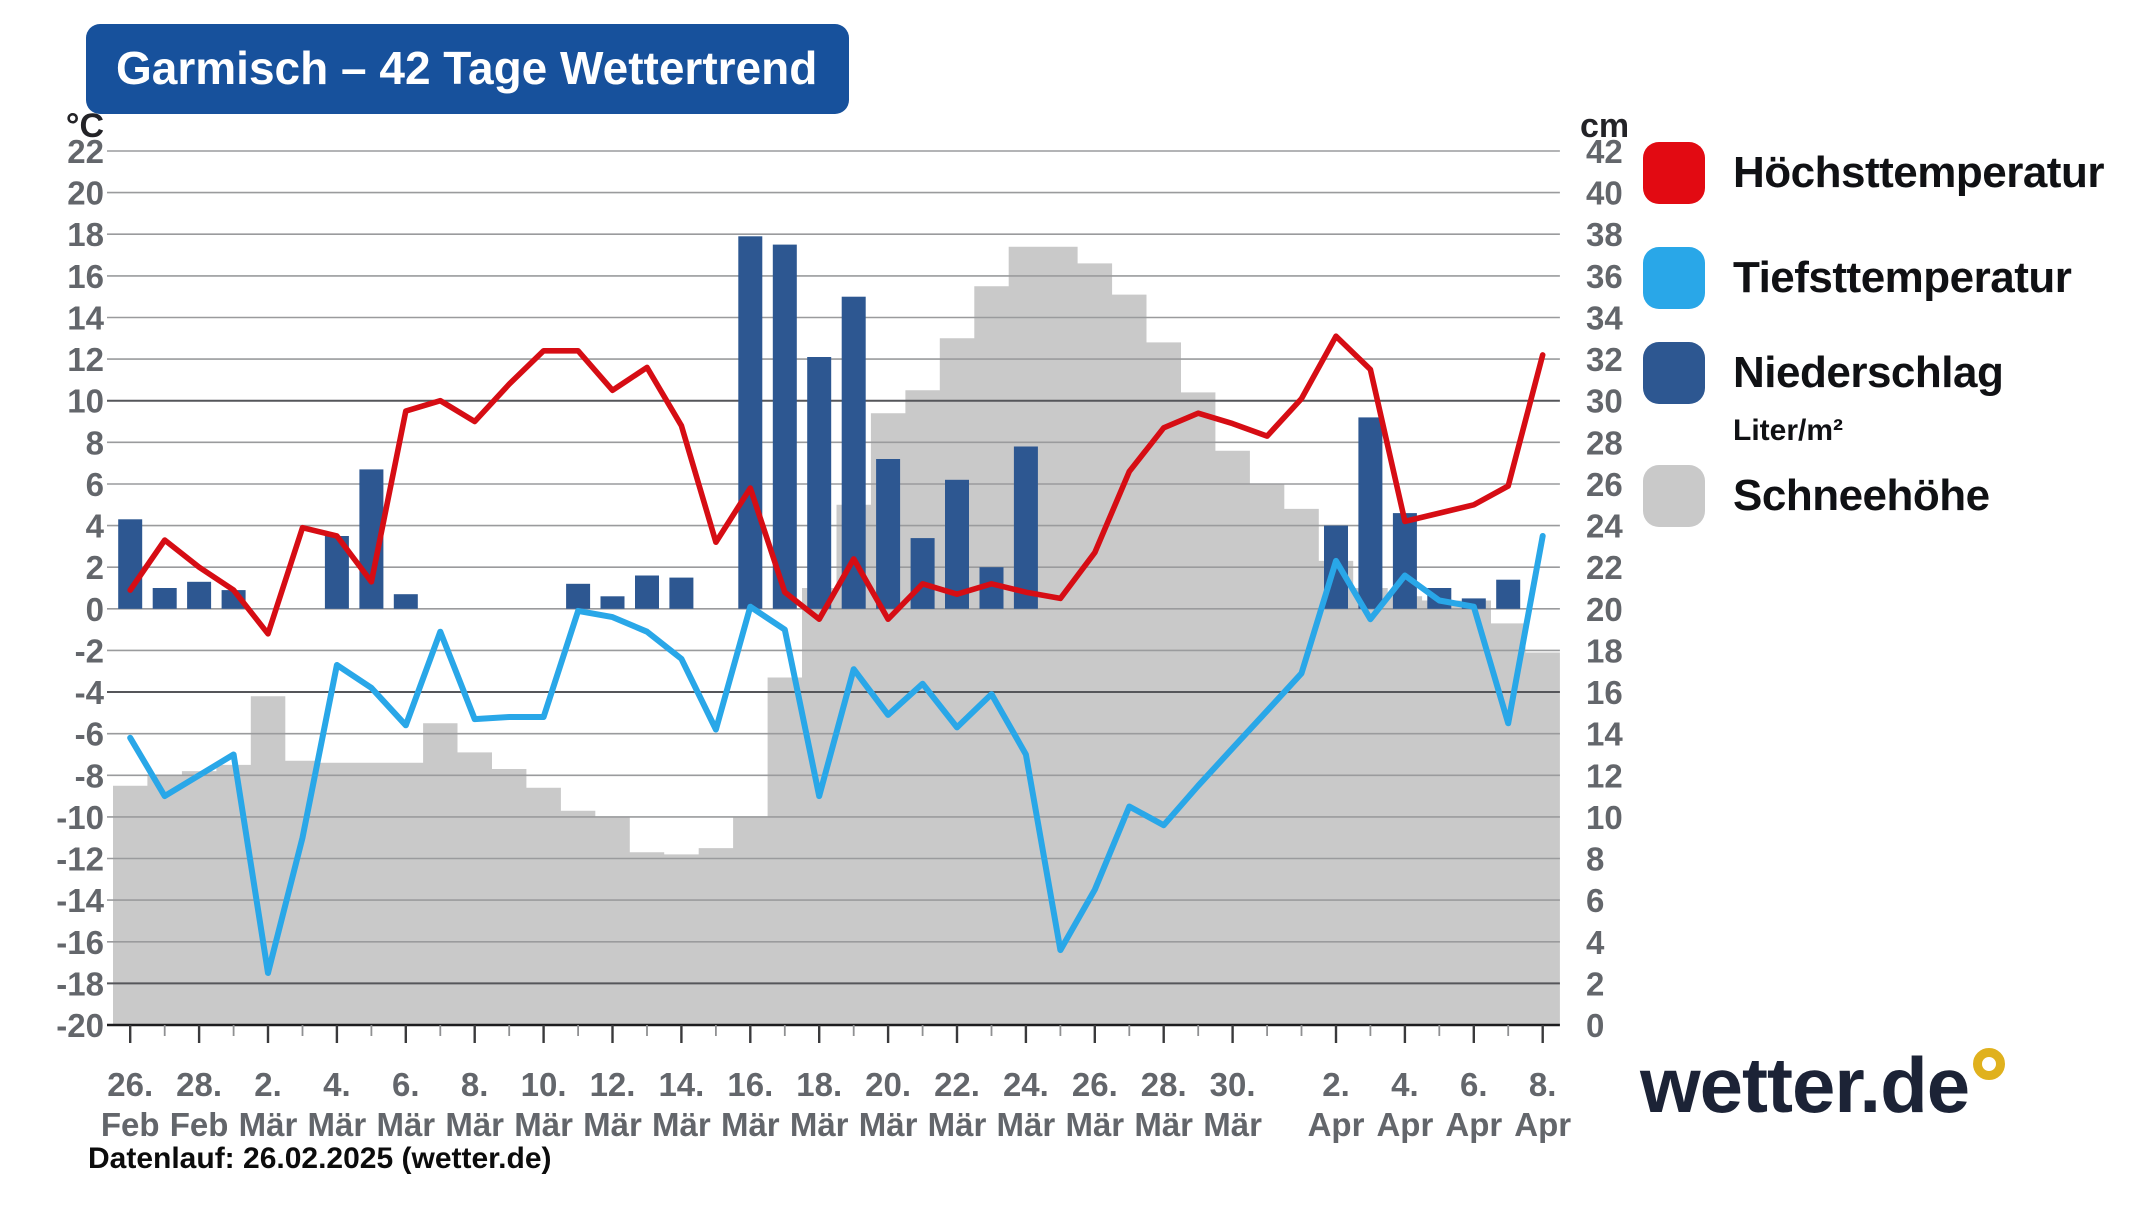  I want to click on y-right-tick-label: 12, so click(1604, 775).